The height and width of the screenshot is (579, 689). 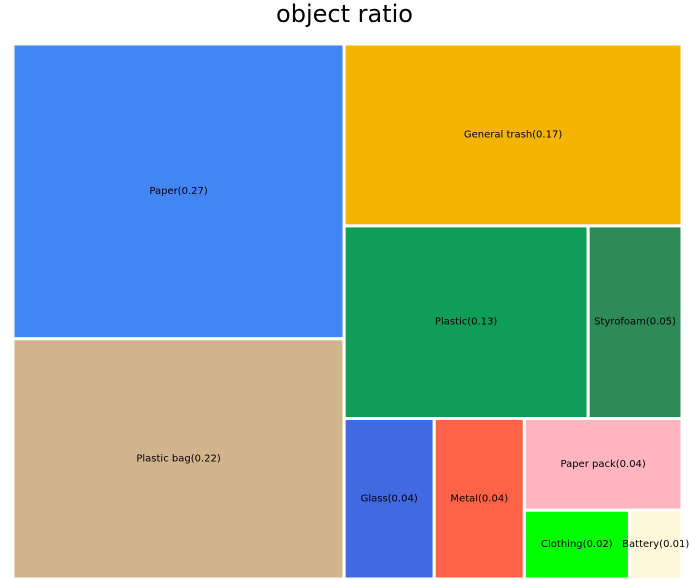 I want to click on treemap-rect-plastic, so click(x=466, y=322).